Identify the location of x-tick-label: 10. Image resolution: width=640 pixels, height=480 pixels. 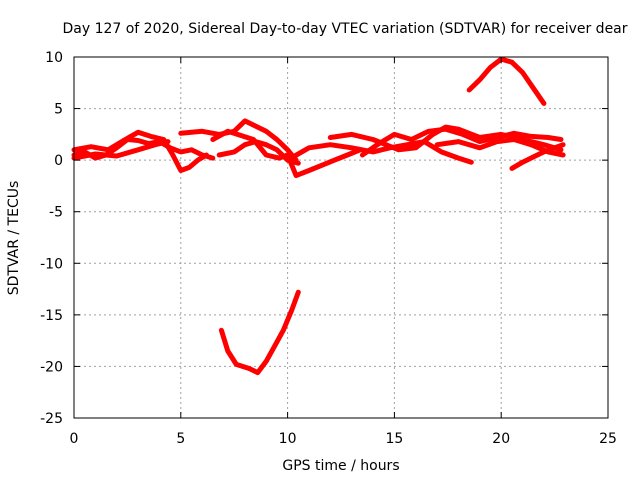
(288, 439).